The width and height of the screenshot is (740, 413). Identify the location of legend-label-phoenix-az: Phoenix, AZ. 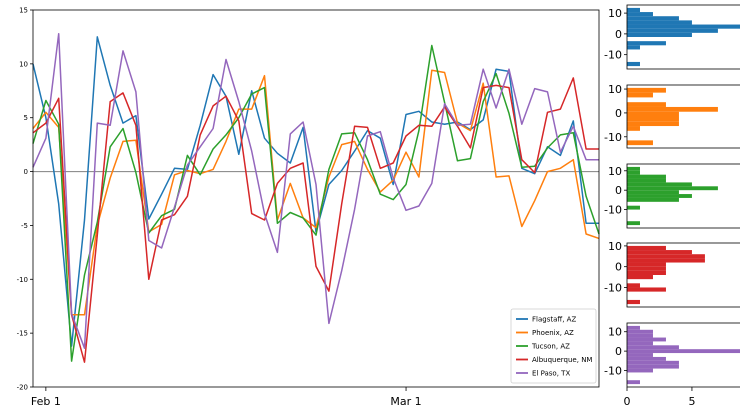
(553, 333).